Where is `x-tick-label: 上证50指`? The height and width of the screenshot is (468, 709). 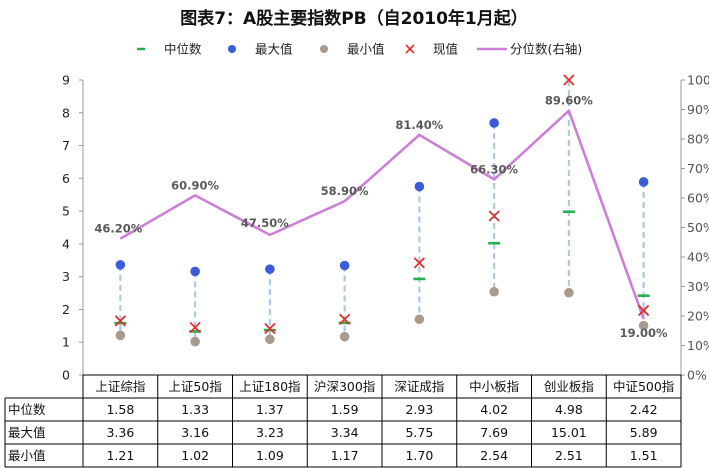 x-tick-label: 上证50指 is located at coordinates (194, 386).